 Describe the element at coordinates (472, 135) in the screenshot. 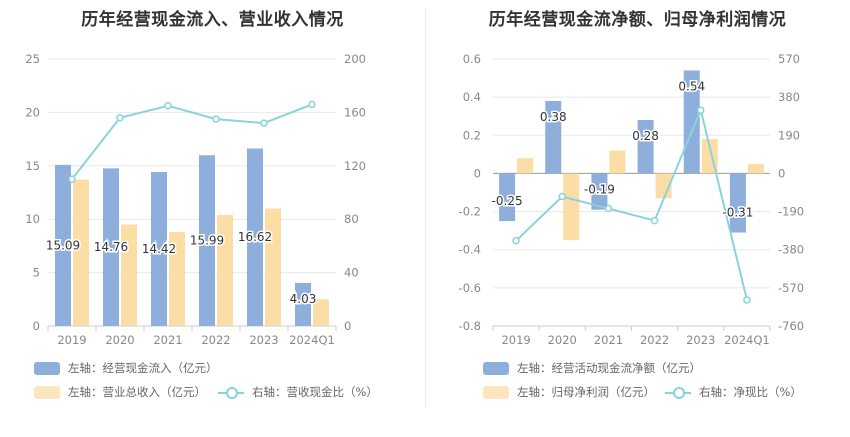

I see `left-axis-tick: 0.2` at that location.